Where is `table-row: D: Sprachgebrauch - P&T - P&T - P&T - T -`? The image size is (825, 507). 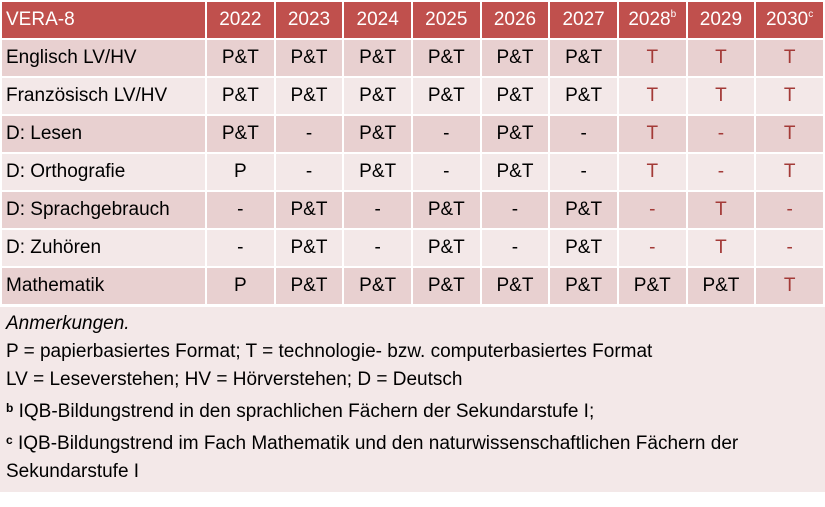 table-row: D: Sprachgebrauch - P&T - P&T - P&T - T - is located at coordinates (412, 210).